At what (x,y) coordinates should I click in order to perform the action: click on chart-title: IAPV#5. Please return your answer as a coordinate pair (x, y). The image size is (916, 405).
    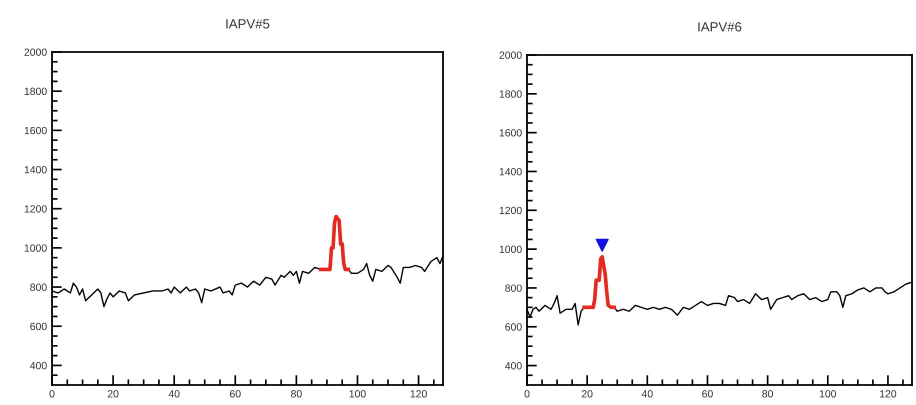
    Looking at the image, I should click on (248, 24).